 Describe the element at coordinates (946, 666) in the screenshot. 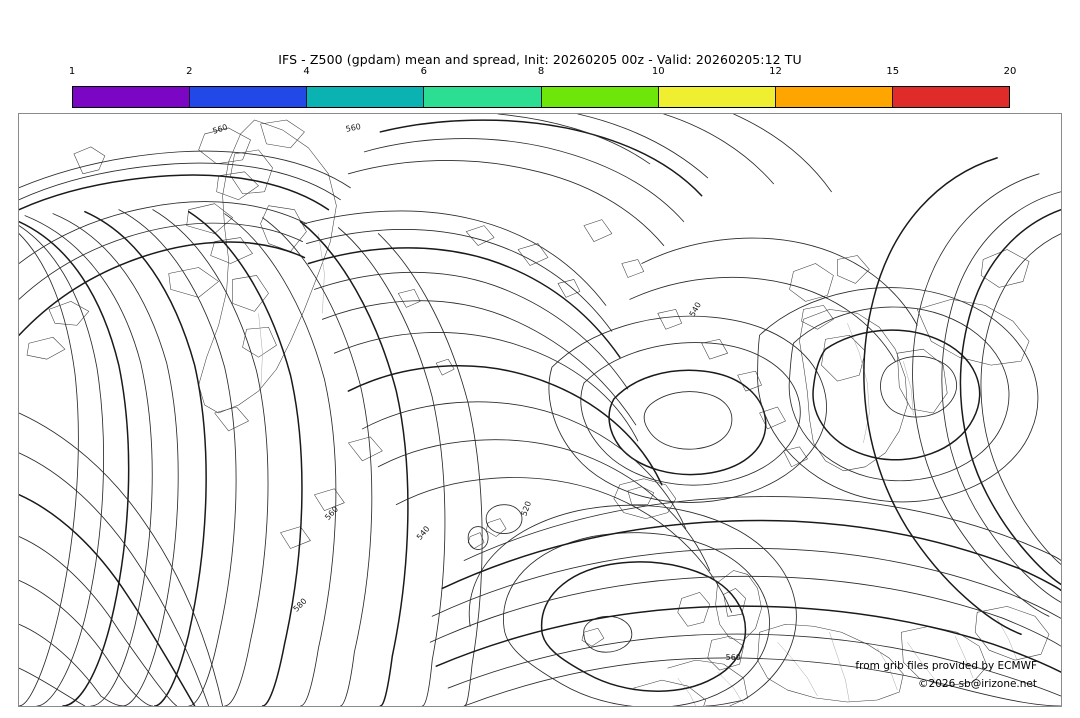

I see `credit-source: from grib files provided by ECMWF` at that location.